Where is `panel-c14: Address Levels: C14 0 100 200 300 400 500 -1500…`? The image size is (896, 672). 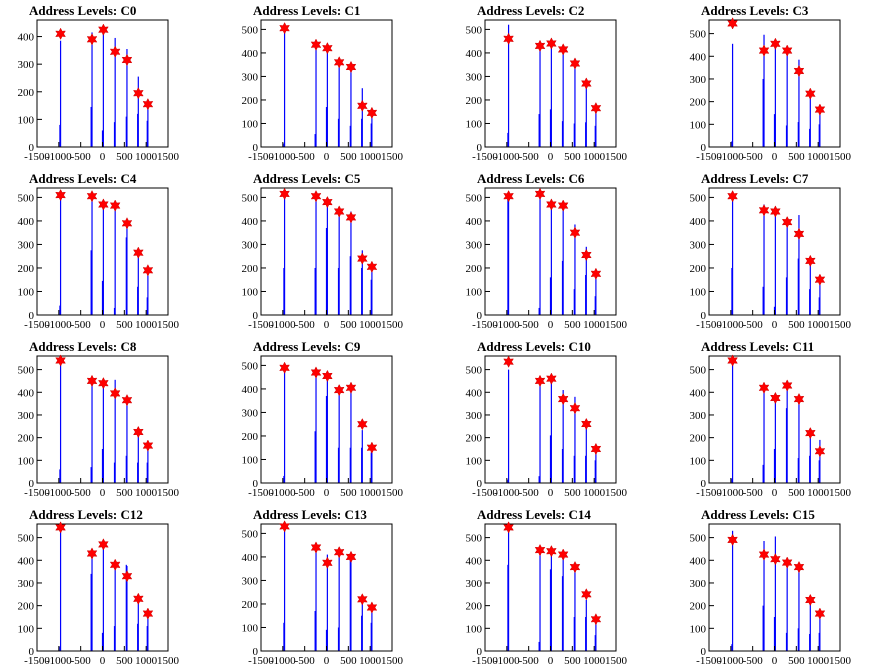
panel-c14: Address Levels: C14 0 100 200 300 400 500 -1500… is located at coordinates (547, 587).